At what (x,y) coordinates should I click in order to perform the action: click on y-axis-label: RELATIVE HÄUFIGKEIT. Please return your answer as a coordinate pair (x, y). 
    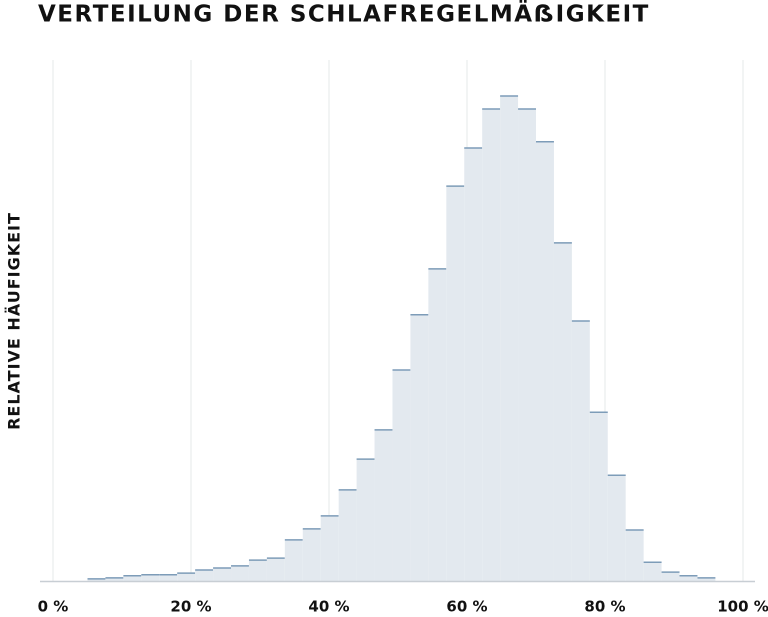
    Looking at the image, I should click on (14, 321).